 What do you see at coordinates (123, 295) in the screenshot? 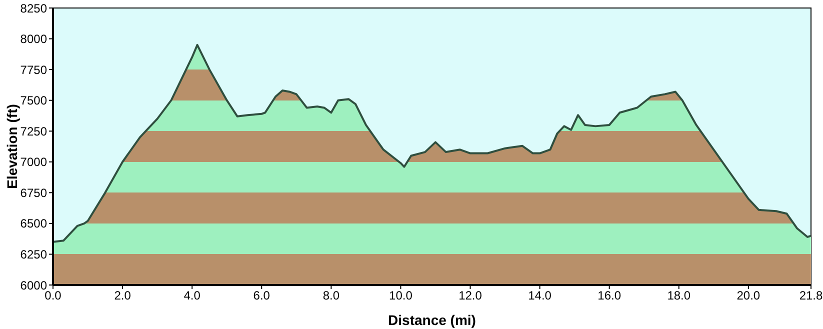
I see `x-tick-label: 2.0` at bounding box center [123, 295].